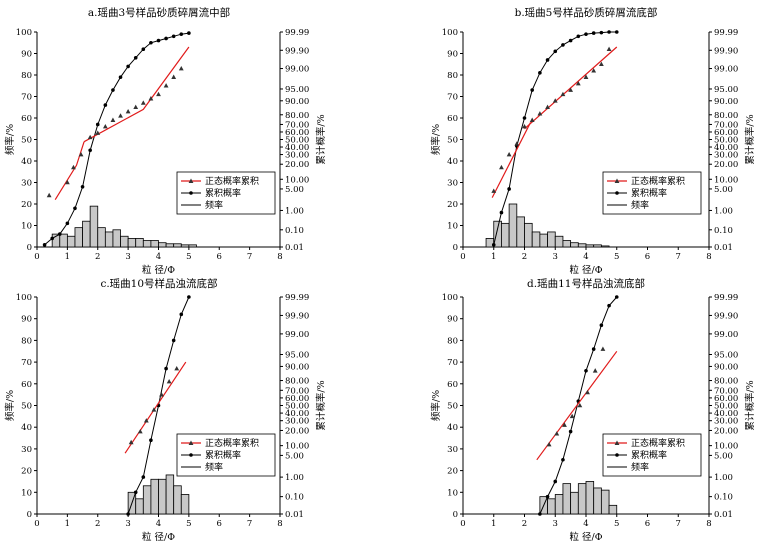 This screenshot has width=757, height=547. I want to click on prob-tick-label: 40.00, so click(297, 414).